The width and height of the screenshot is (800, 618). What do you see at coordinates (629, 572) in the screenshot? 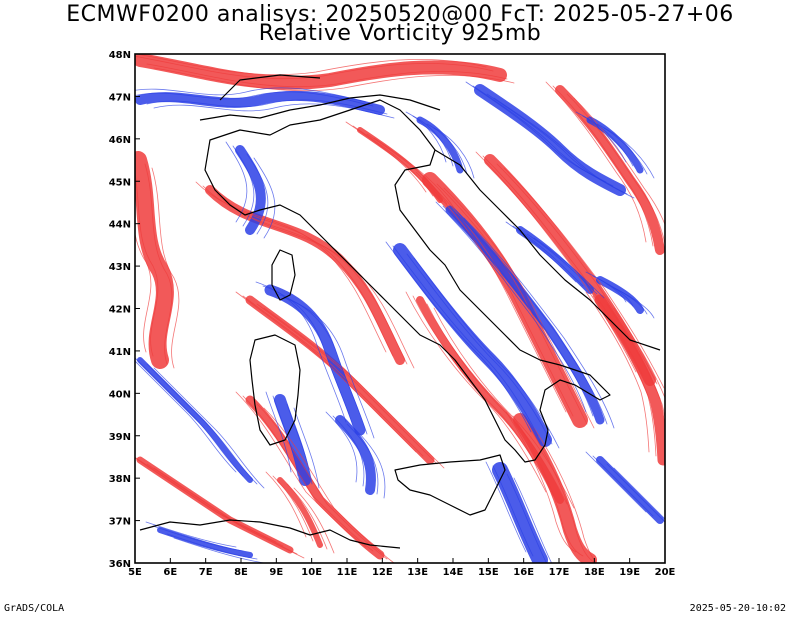
I see `lon-label: 19E` at bounding box center [629, 572].